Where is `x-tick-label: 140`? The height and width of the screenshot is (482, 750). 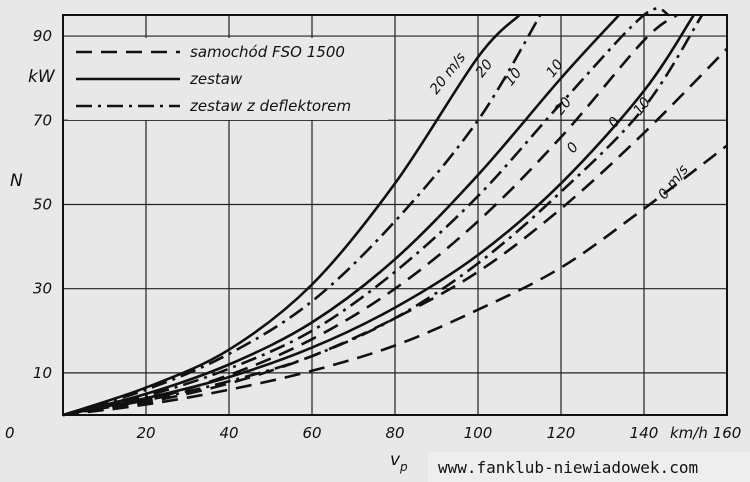 x-tick-label: 140 is located at coordinates (644, 433).